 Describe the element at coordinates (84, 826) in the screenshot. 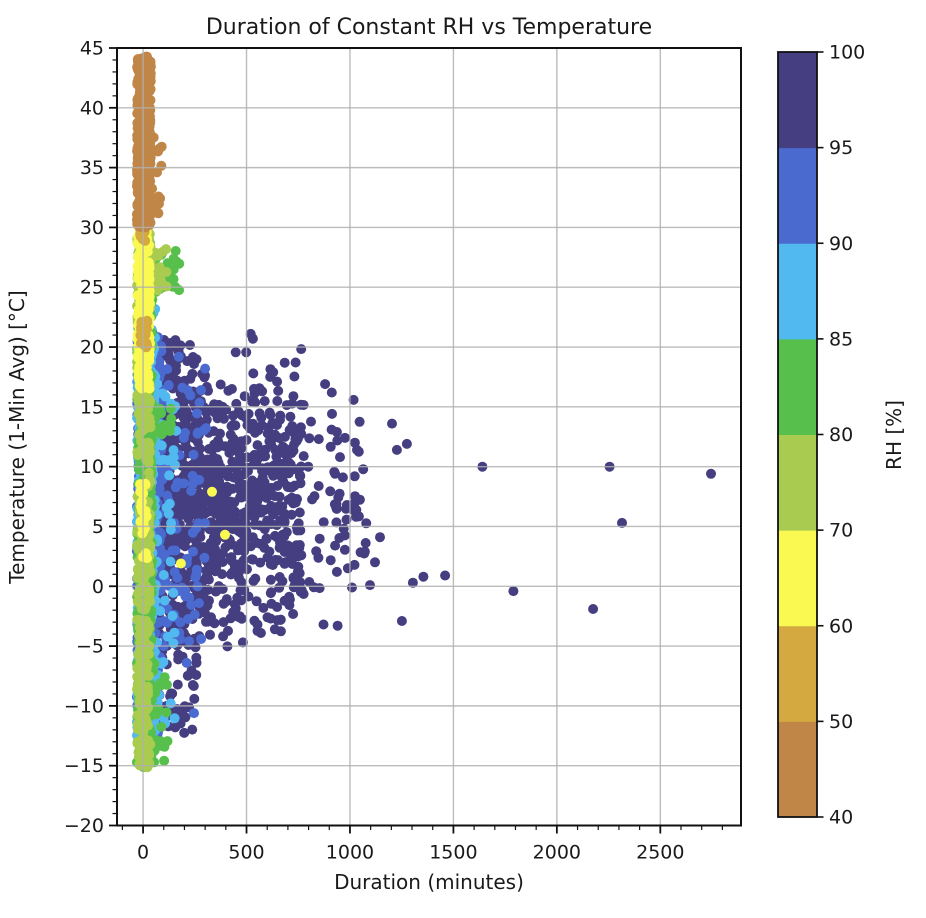

I see `y-tick-label: −20` at that location.